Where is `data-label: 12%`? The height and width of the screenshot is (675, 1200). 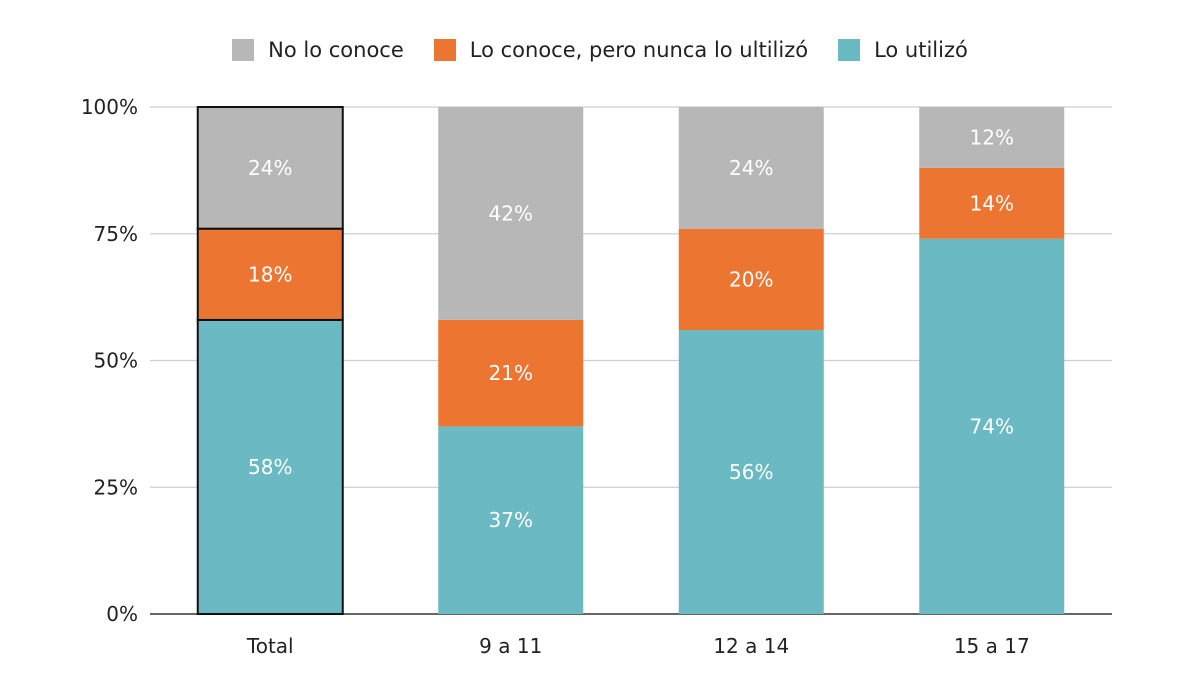 data-label: 12% is located at coordinates (992, 137).